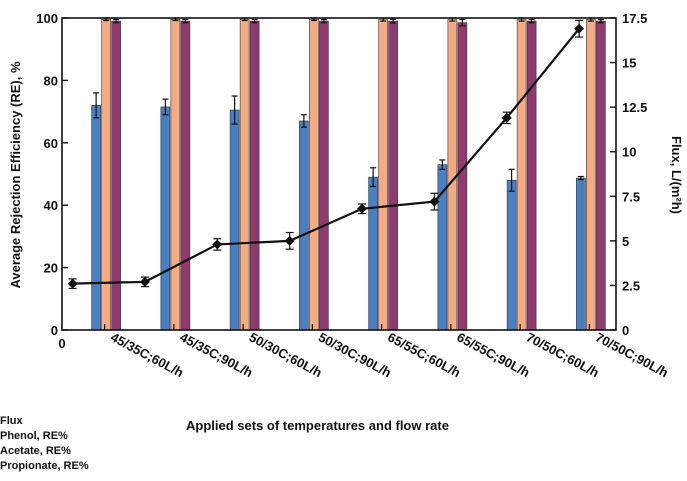 The image size is (687, 481). What do you see at coordinates (625, 241) in the screenshot?
I see `right-tick-label-2: 5` at bounding box center [625, 241].